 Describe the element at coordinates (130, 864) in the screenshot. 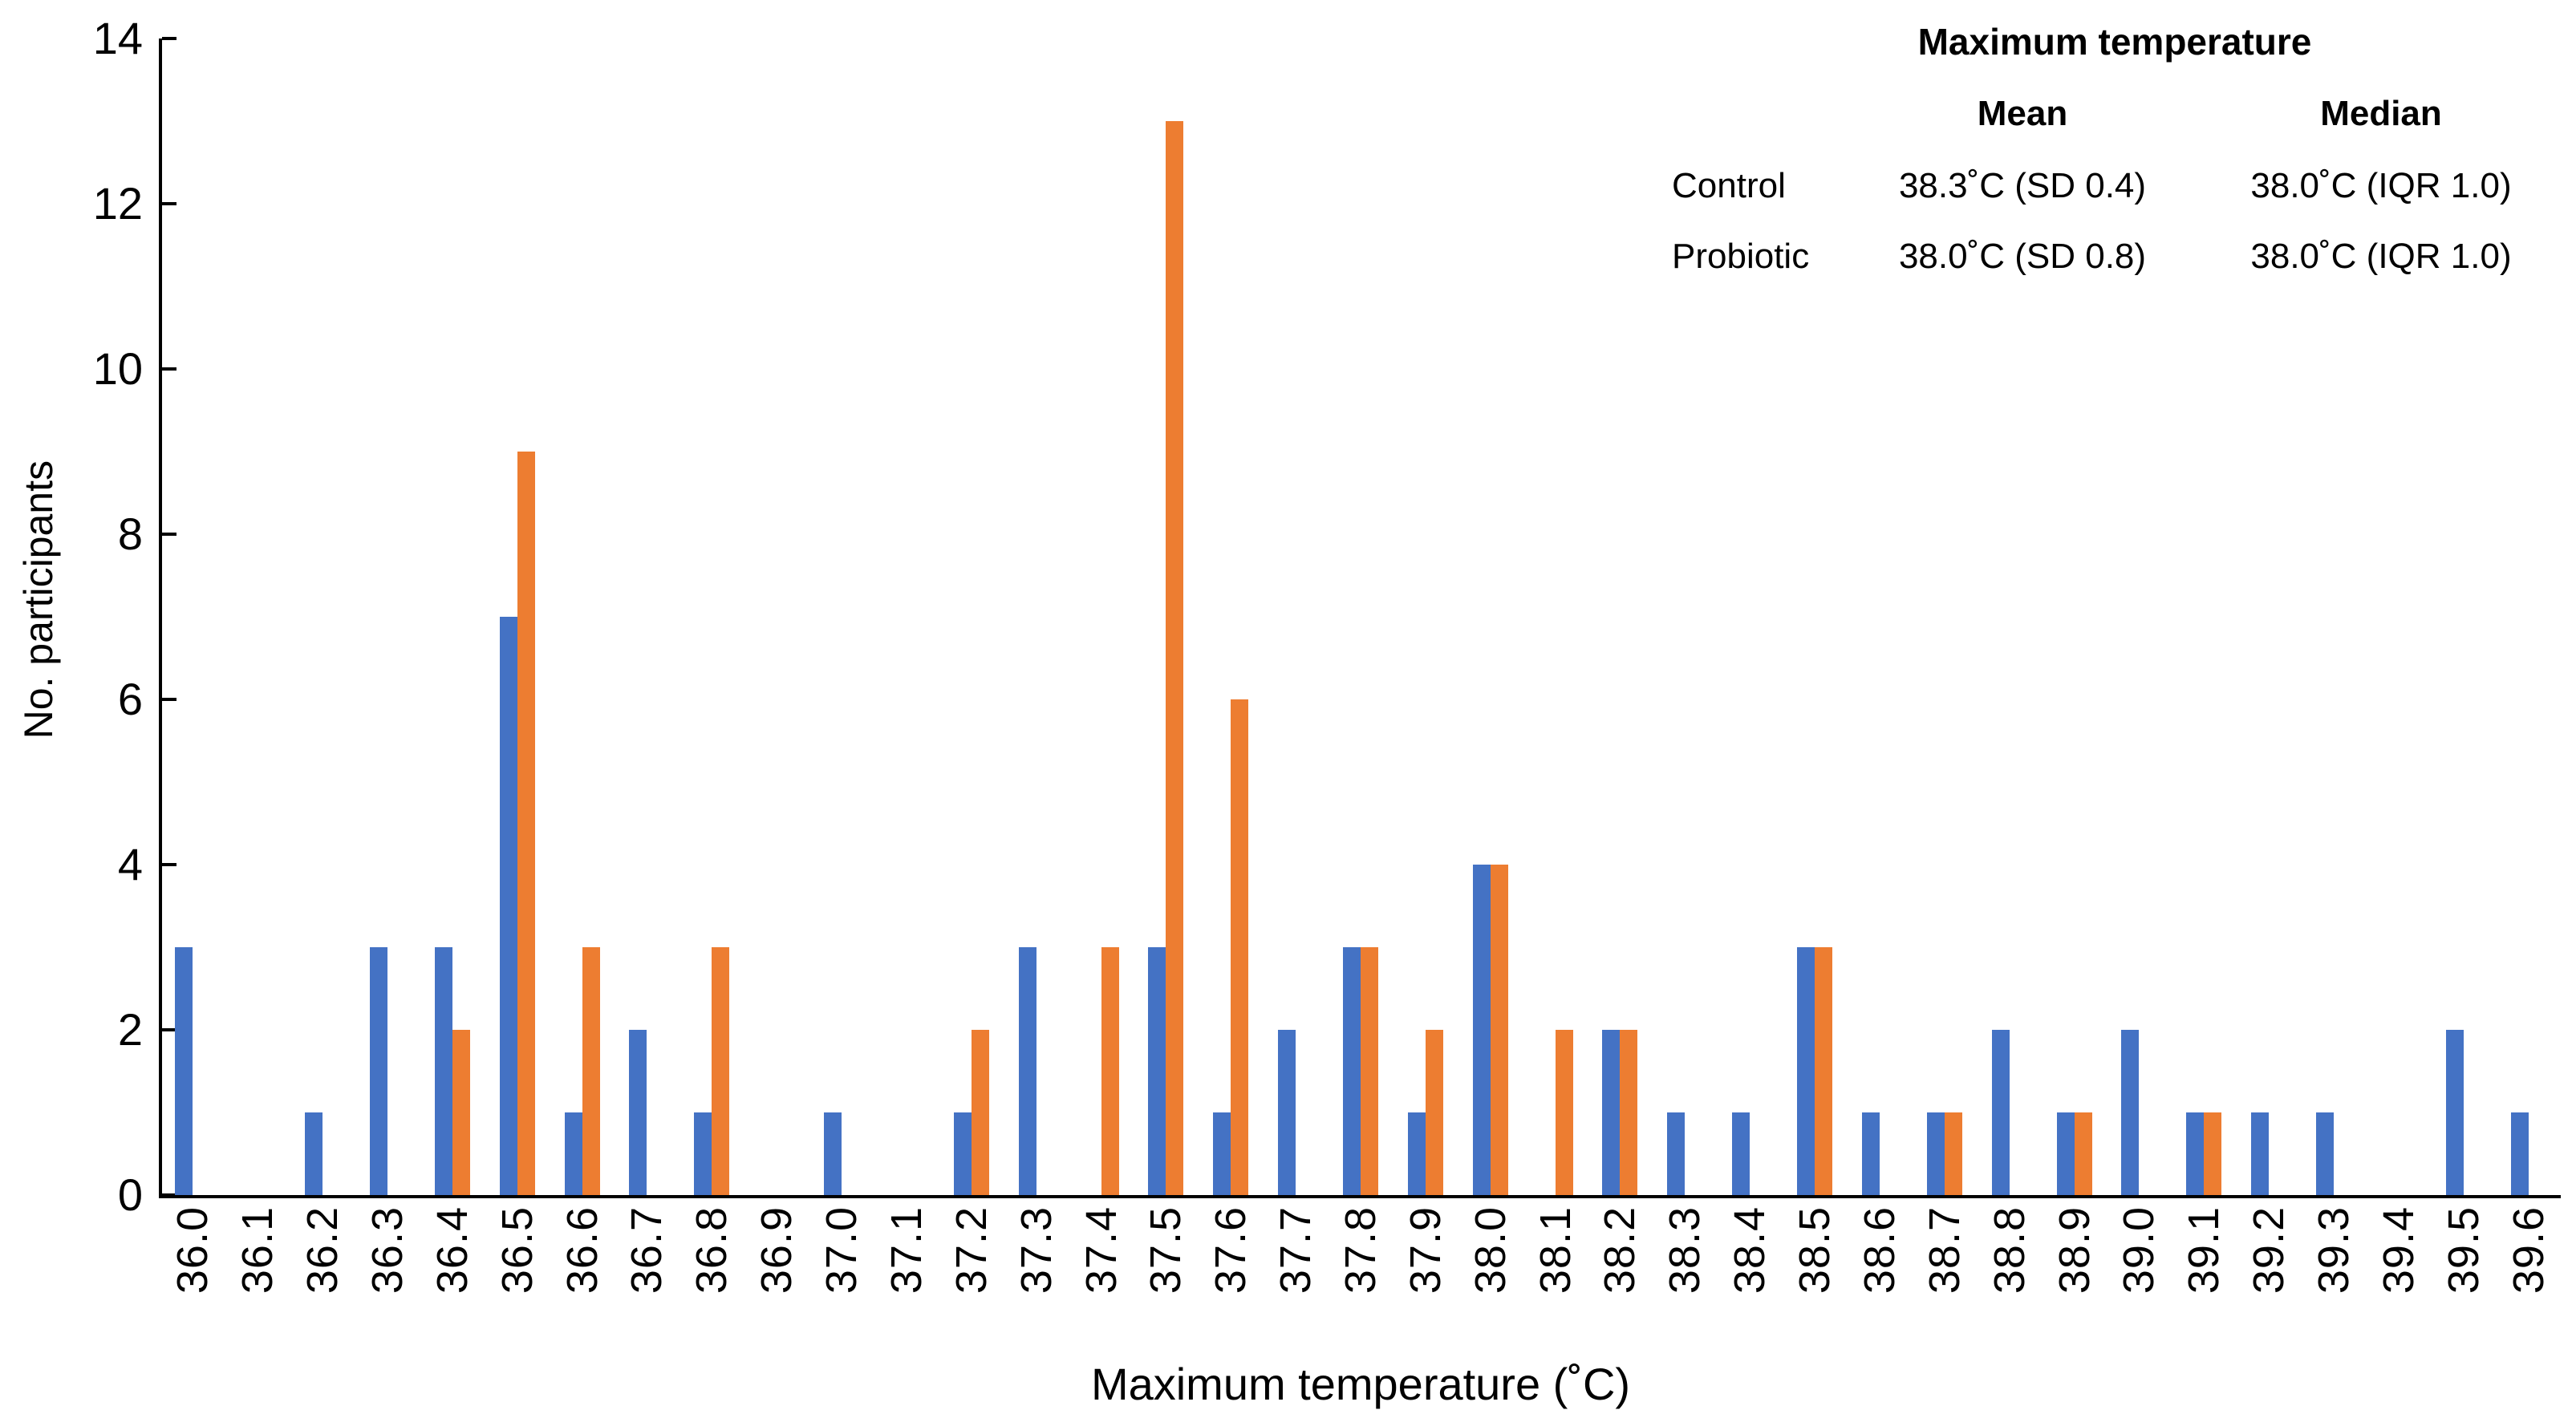

I see `y-tick-label: 4` at that location.